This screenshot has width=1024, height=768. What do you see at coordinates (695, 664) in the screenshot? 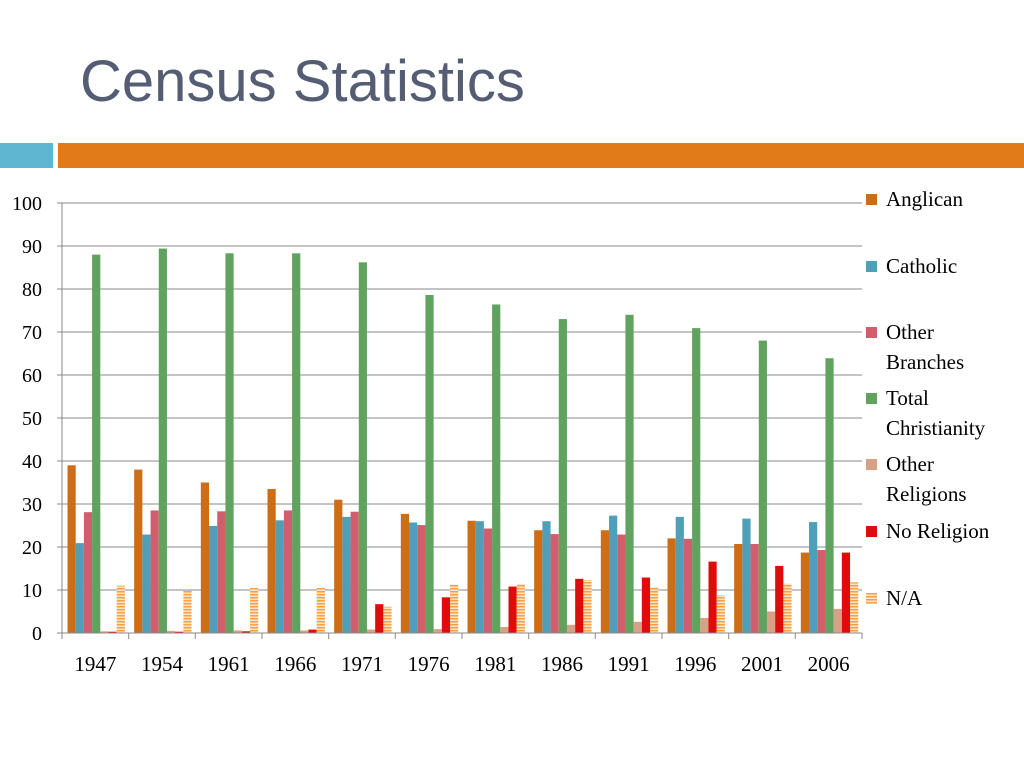
I see `x-tick-label: 1996` at bounding box center [695, 664].